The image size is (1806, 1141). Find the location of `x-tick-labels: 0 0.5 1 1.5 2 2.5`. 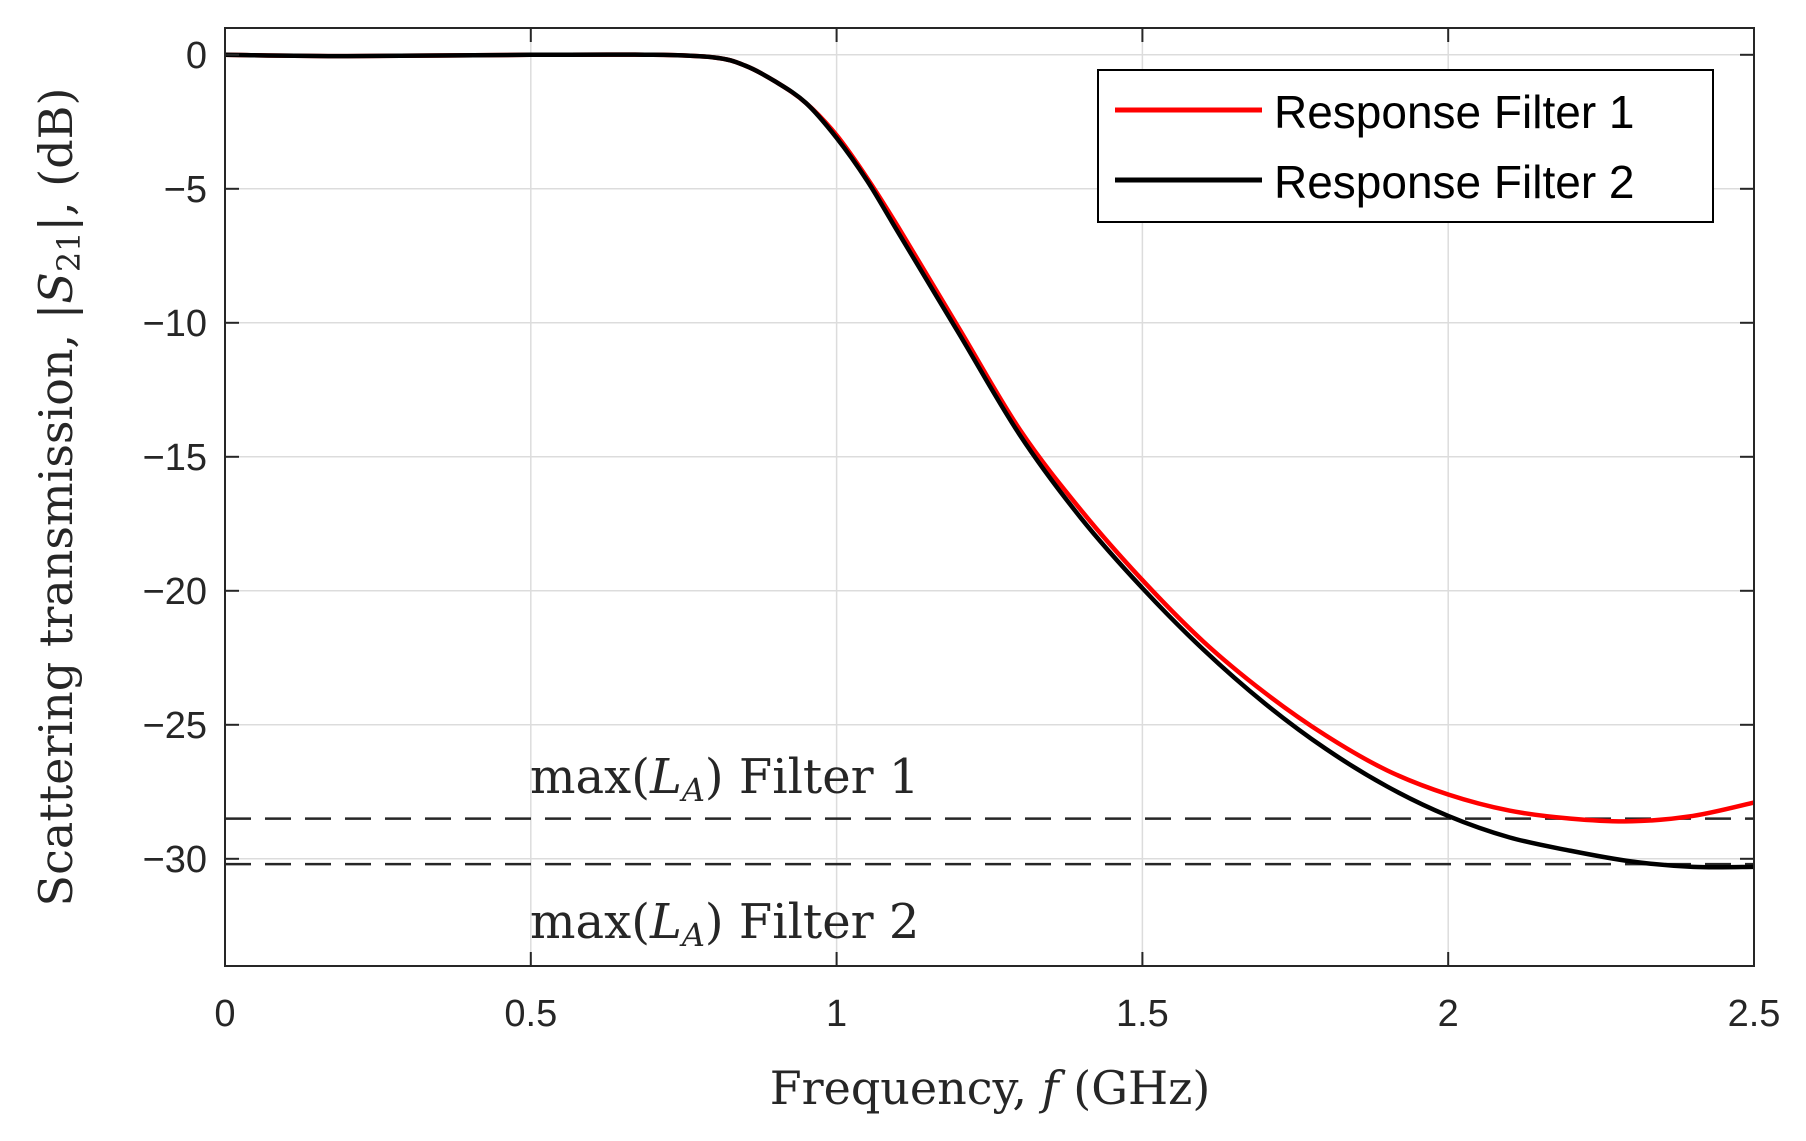

x-tick-labels: 0 0.5 1 1.5 2 2.5 is located at coordinates (997, 1014).